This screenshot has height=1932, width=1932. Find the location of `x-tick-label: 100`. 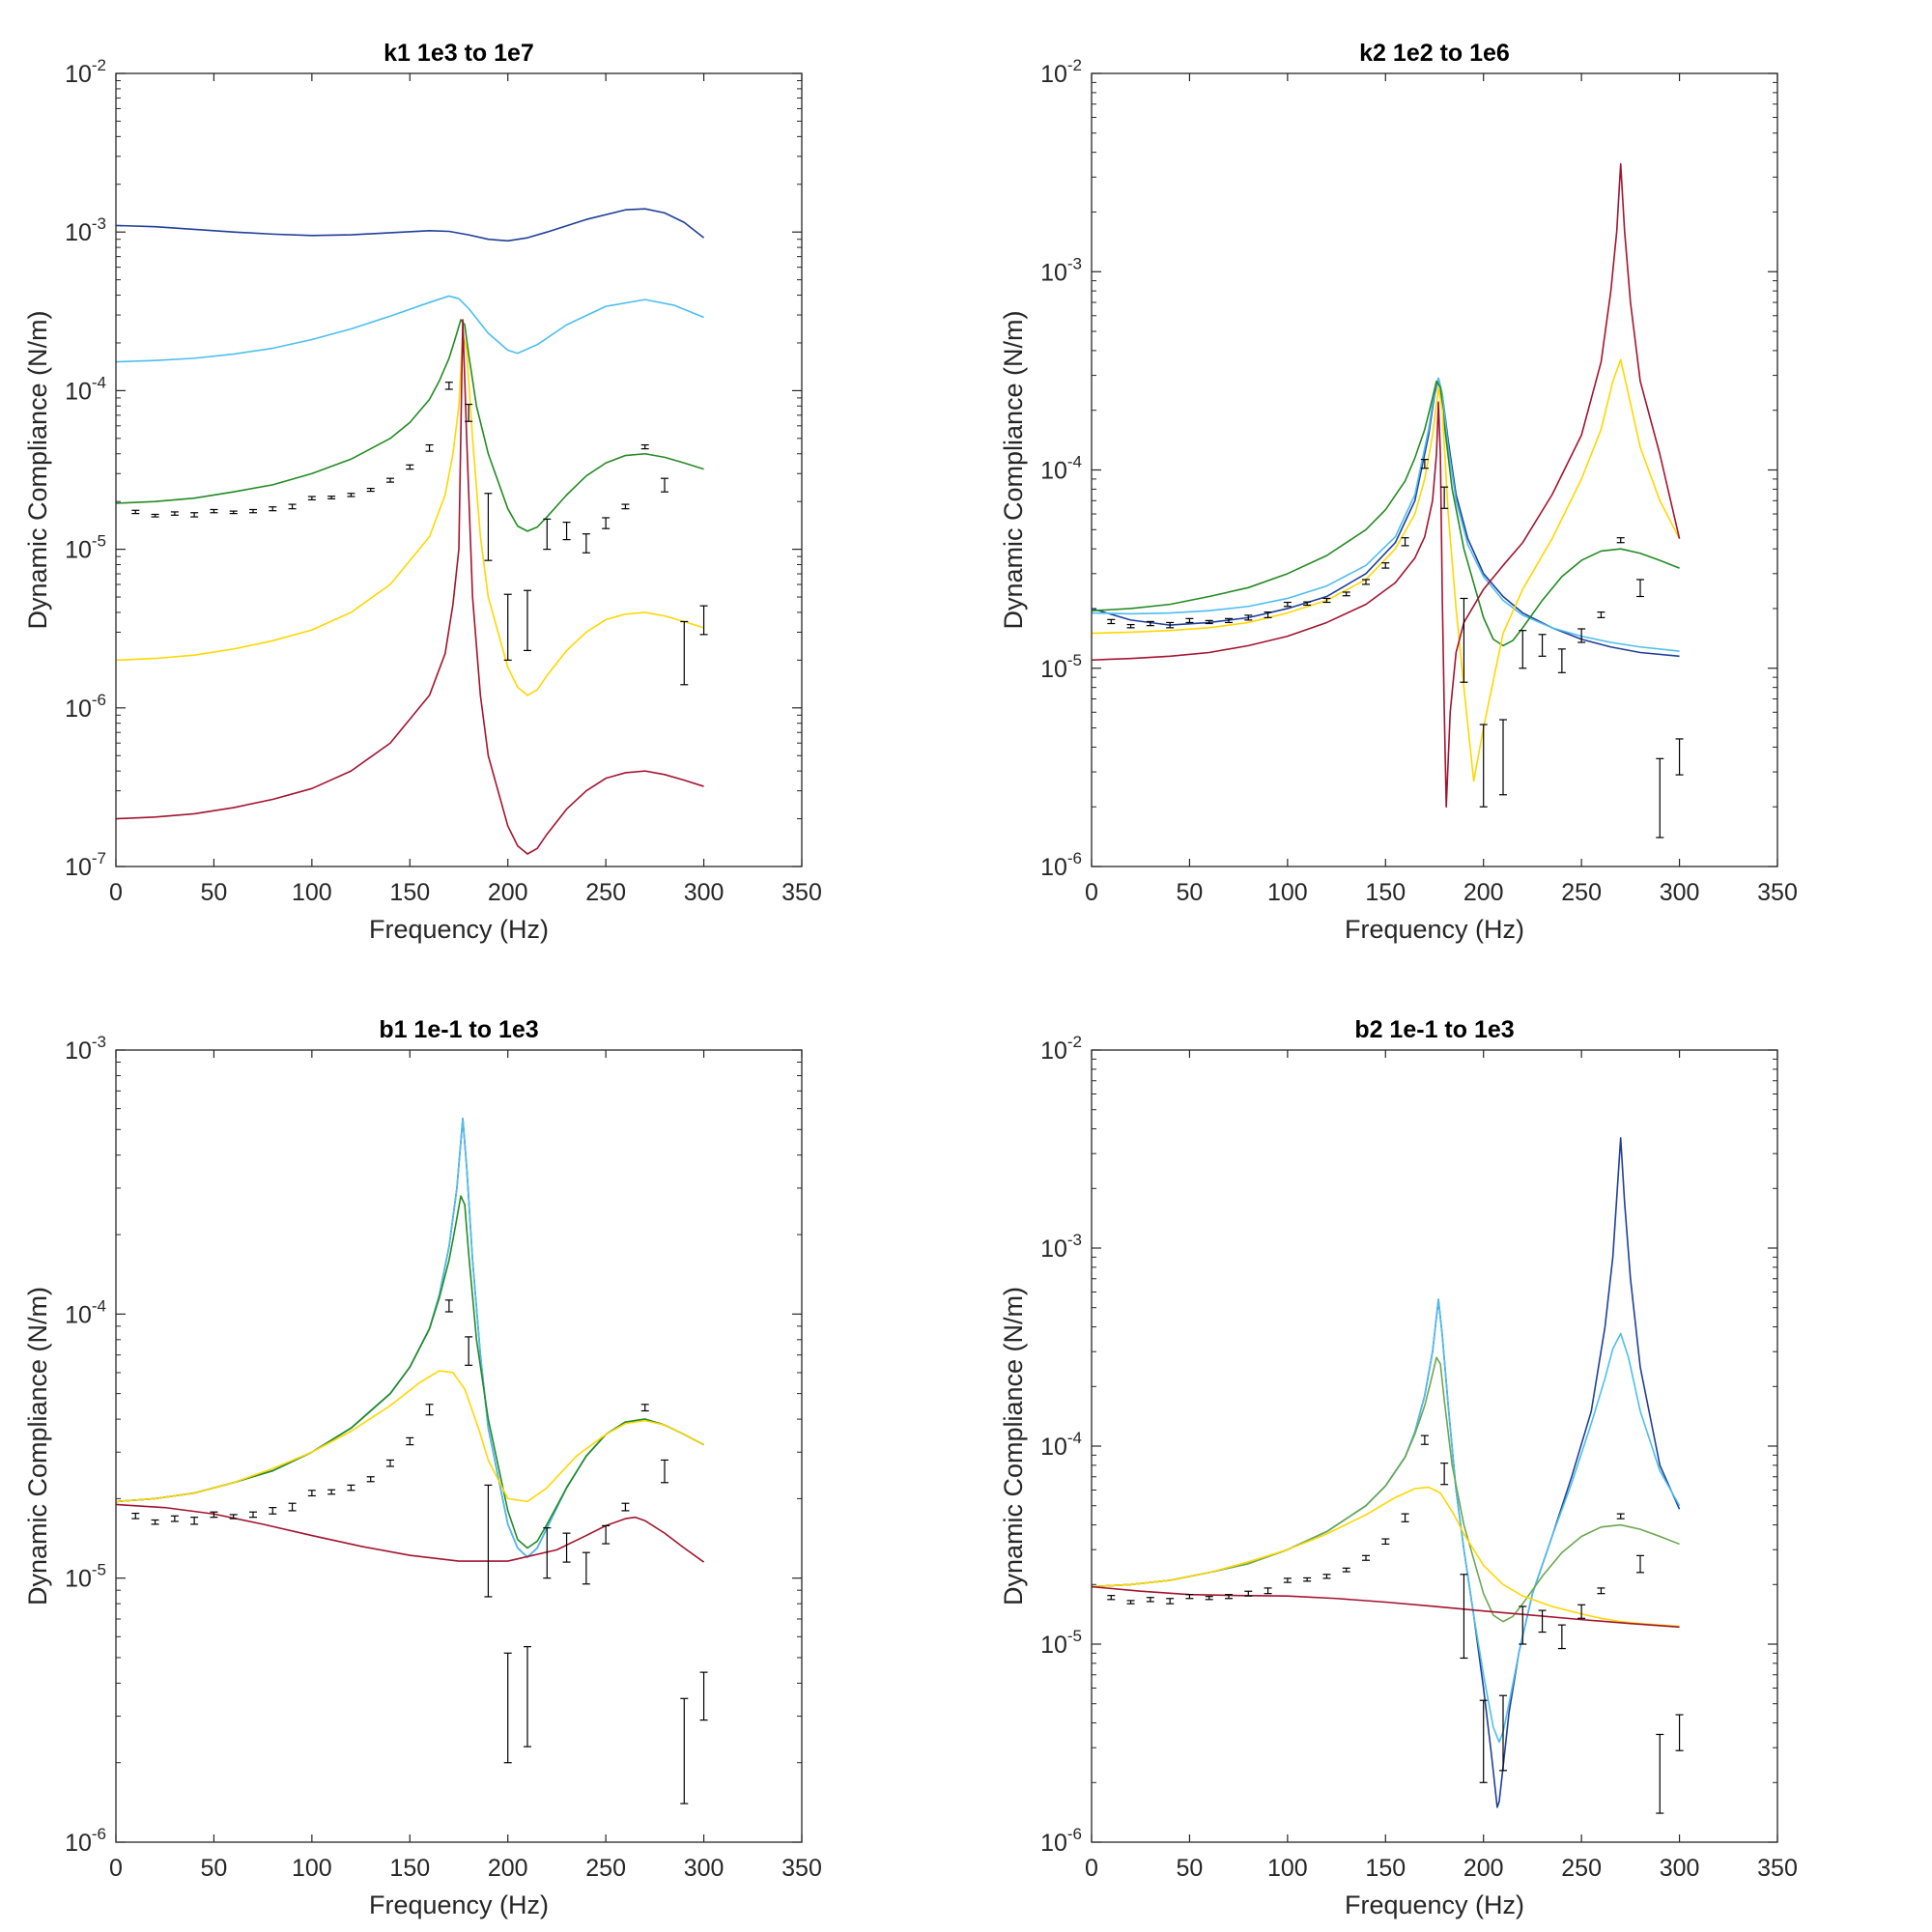

x-tick-label: 100 is located at coordinates (312, 1868).